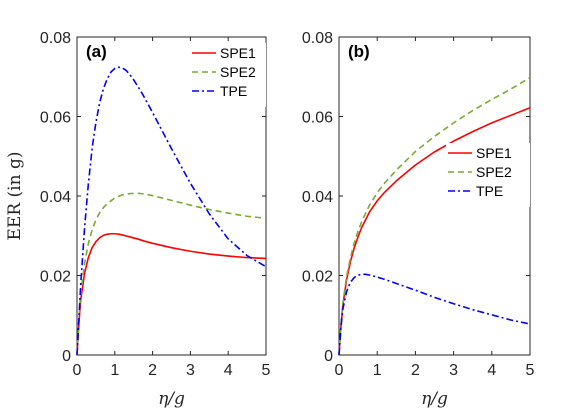 This screenshot has width=563, height=413. What do you see at coordinates (171, 294) in the screenshot?
I see `series-line-spe1` at bounding box center [171, 294].